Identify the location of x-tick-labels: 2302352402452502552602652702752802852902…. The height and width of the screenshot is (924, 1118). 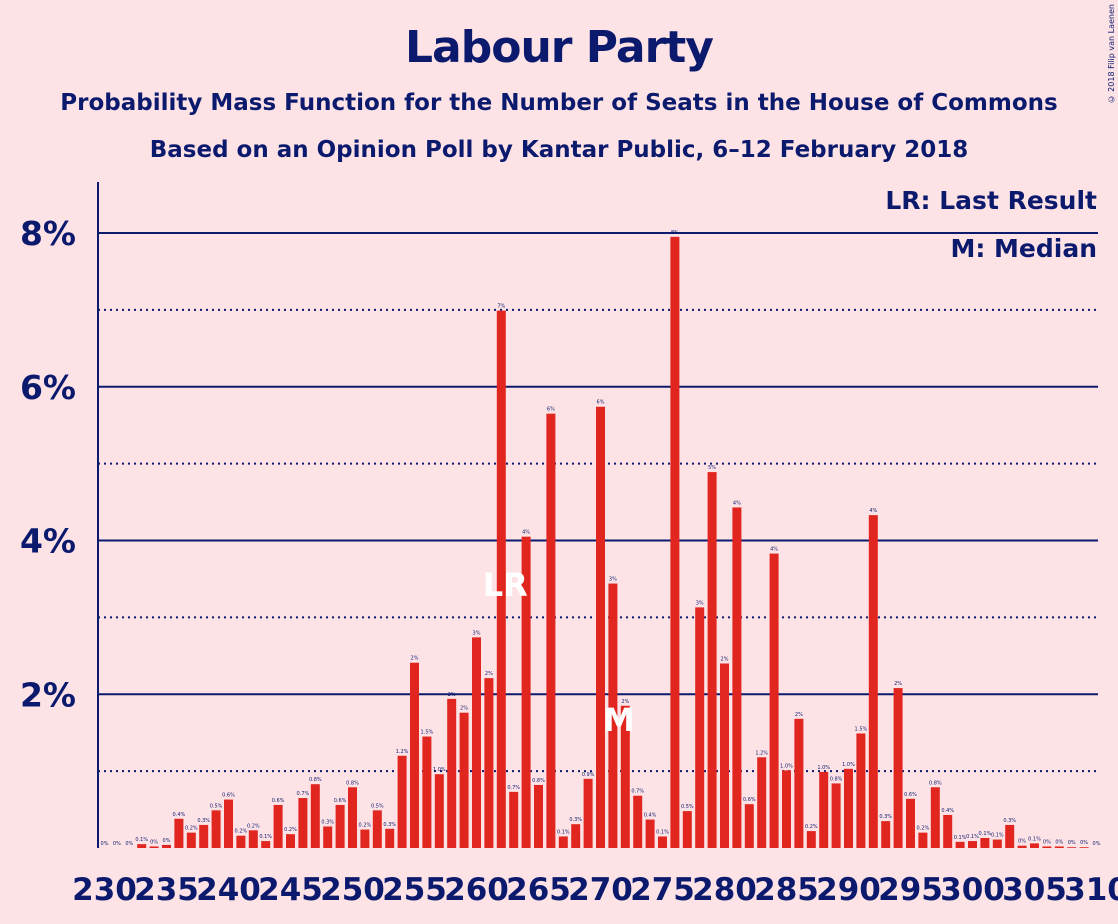
(595, 890).